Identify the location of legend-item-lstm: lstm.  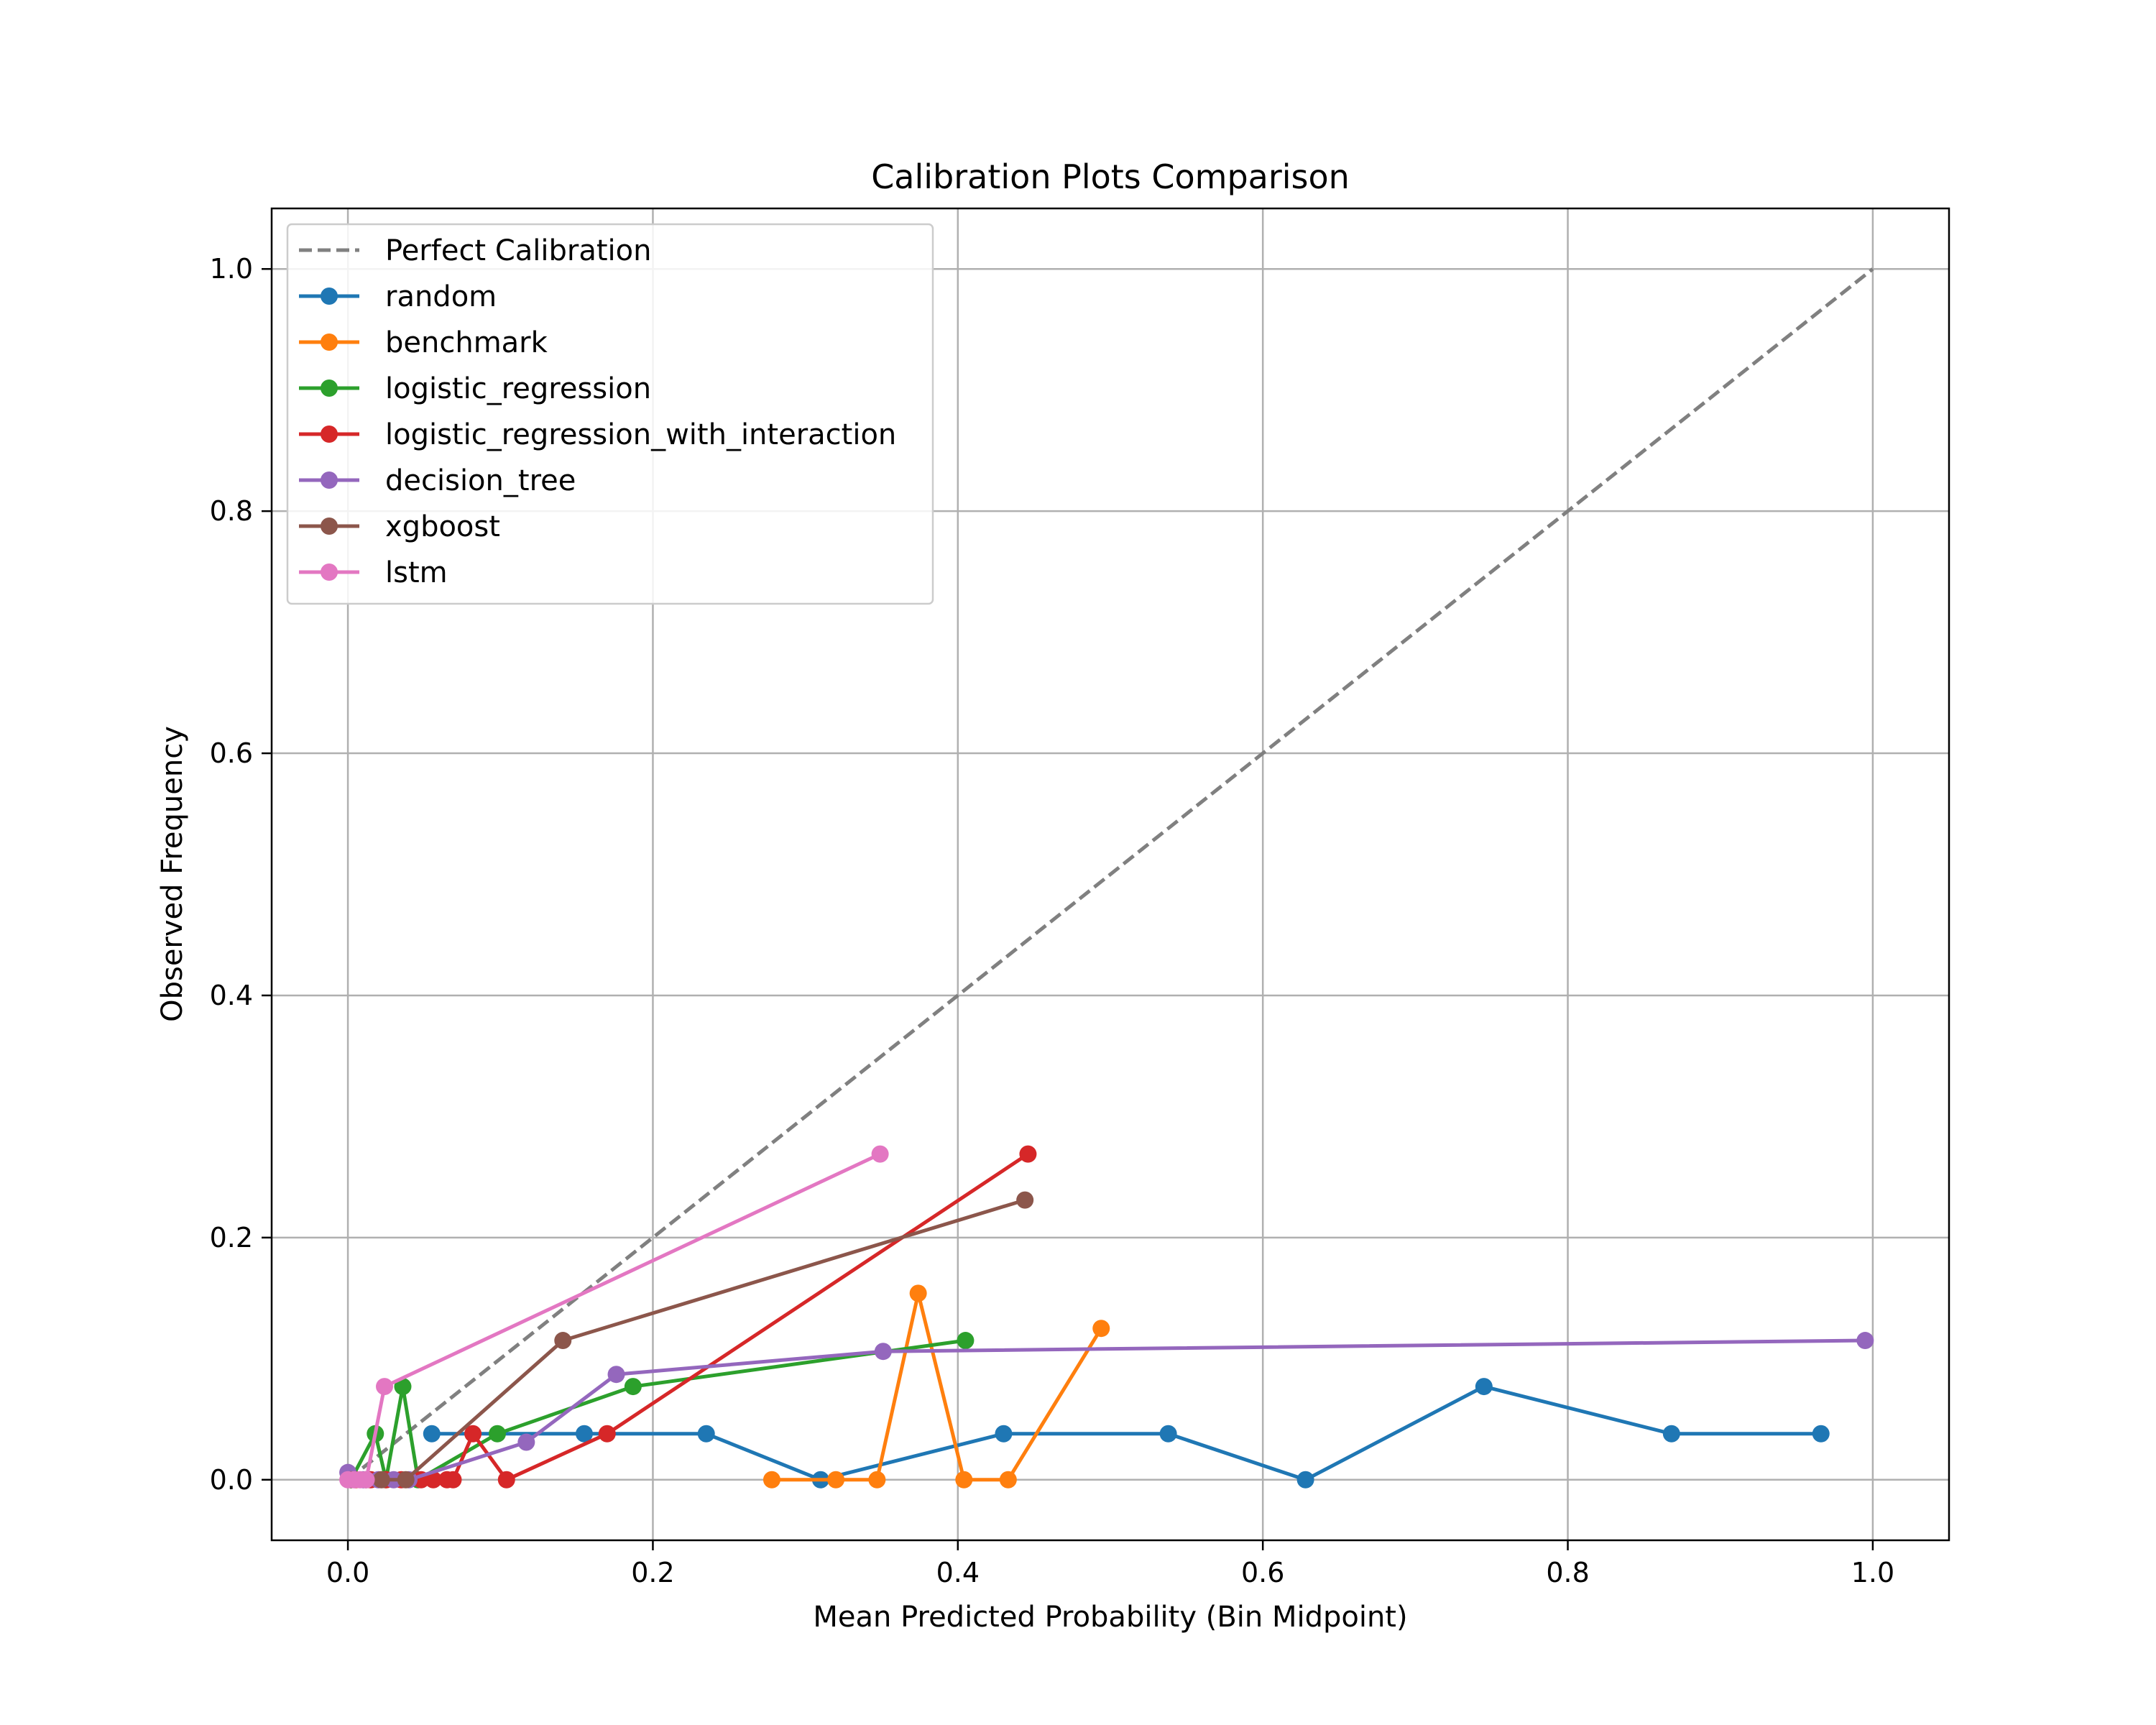
(374, 572).